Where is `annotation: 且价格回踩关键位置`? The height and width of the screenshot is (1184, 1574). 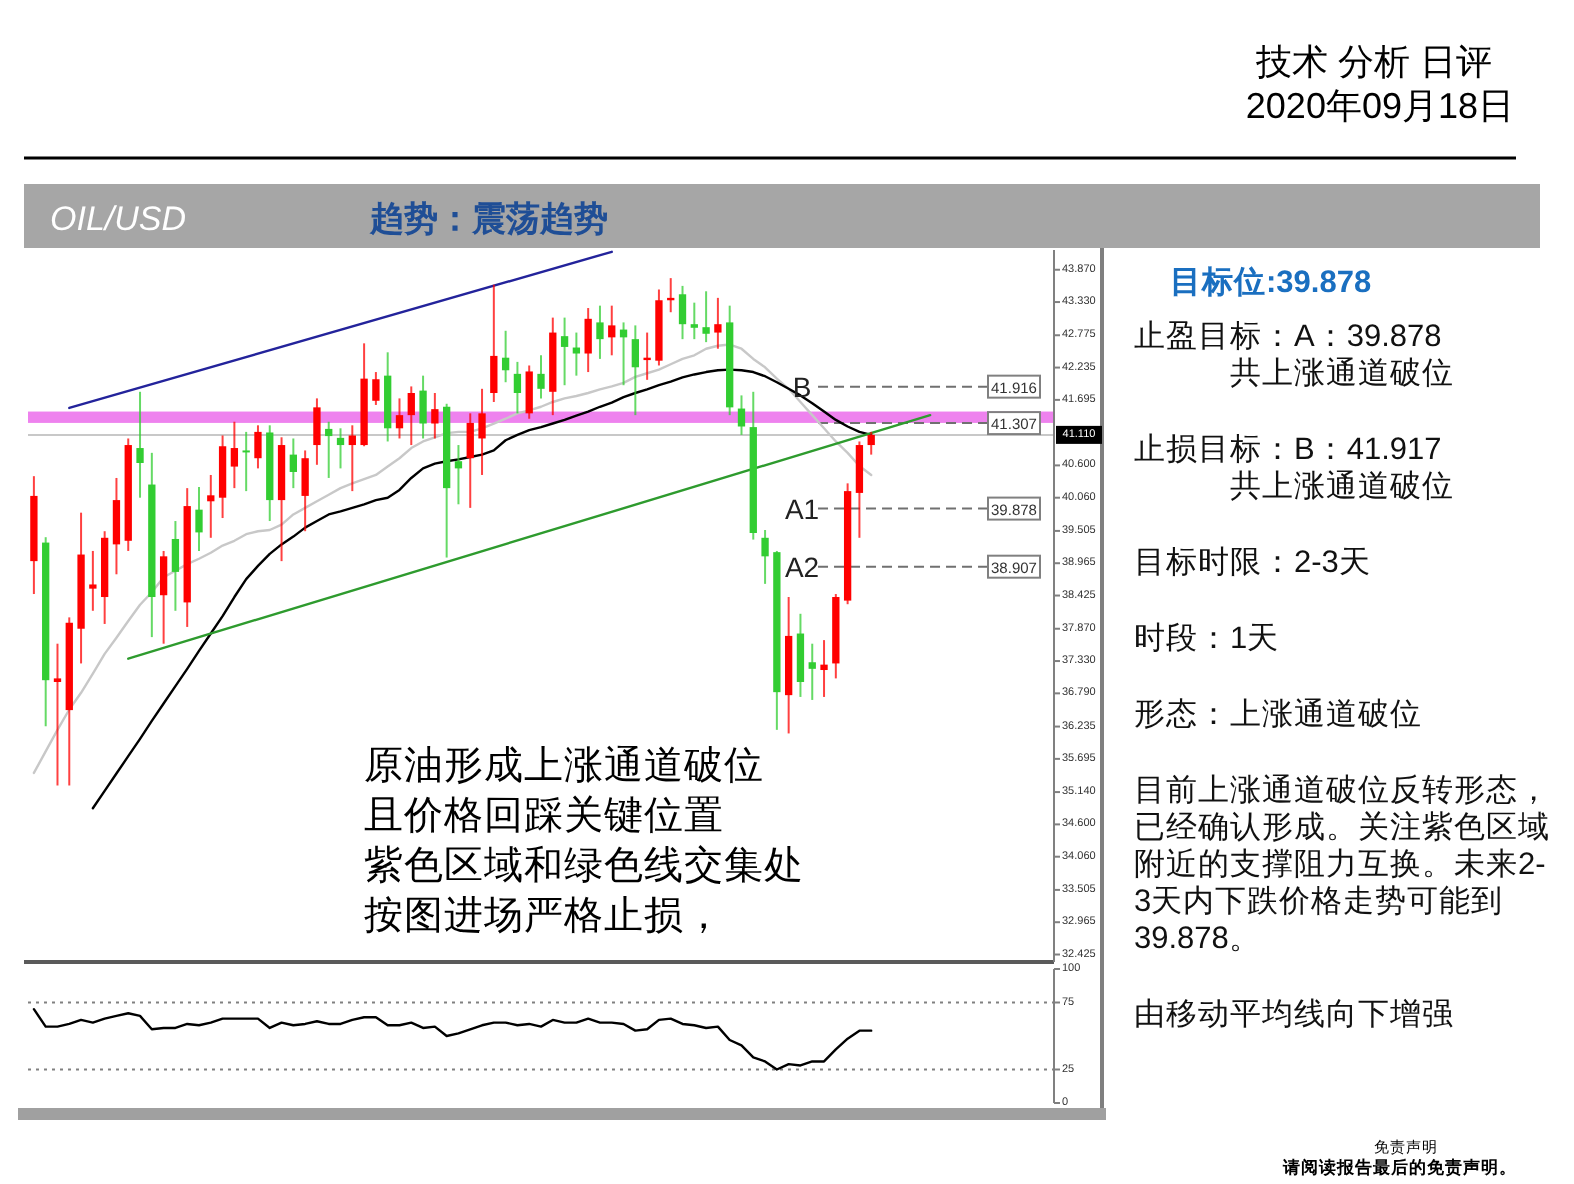 annotation: 且价格回踩关键位置 is located at coordinates (544, 816).